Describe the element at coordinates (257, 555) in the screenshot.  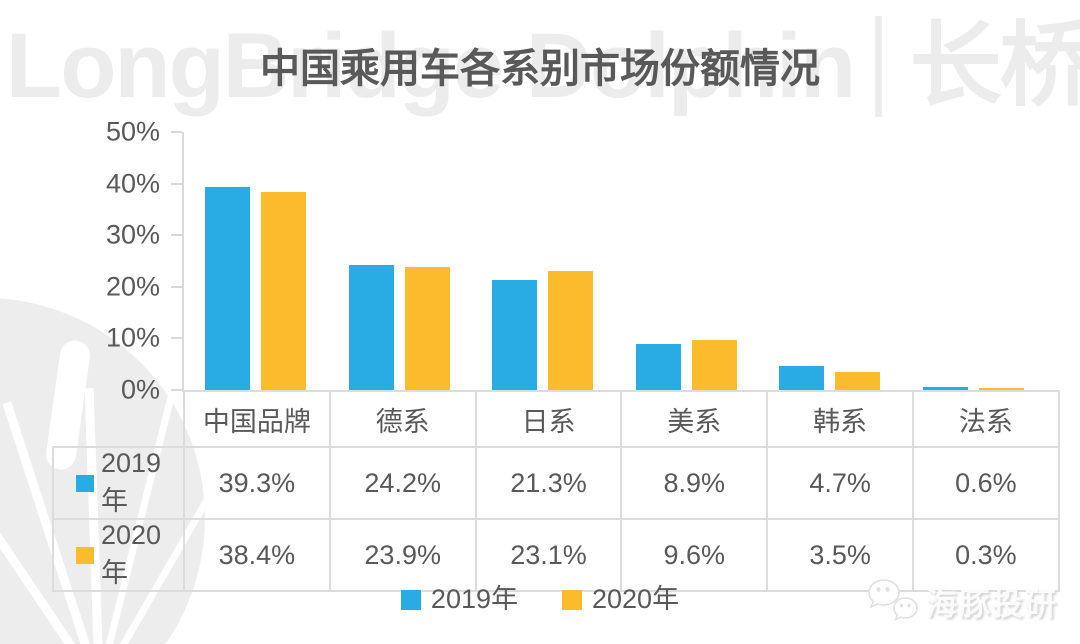
I see `table-value-cell: 38.4%` at that location.